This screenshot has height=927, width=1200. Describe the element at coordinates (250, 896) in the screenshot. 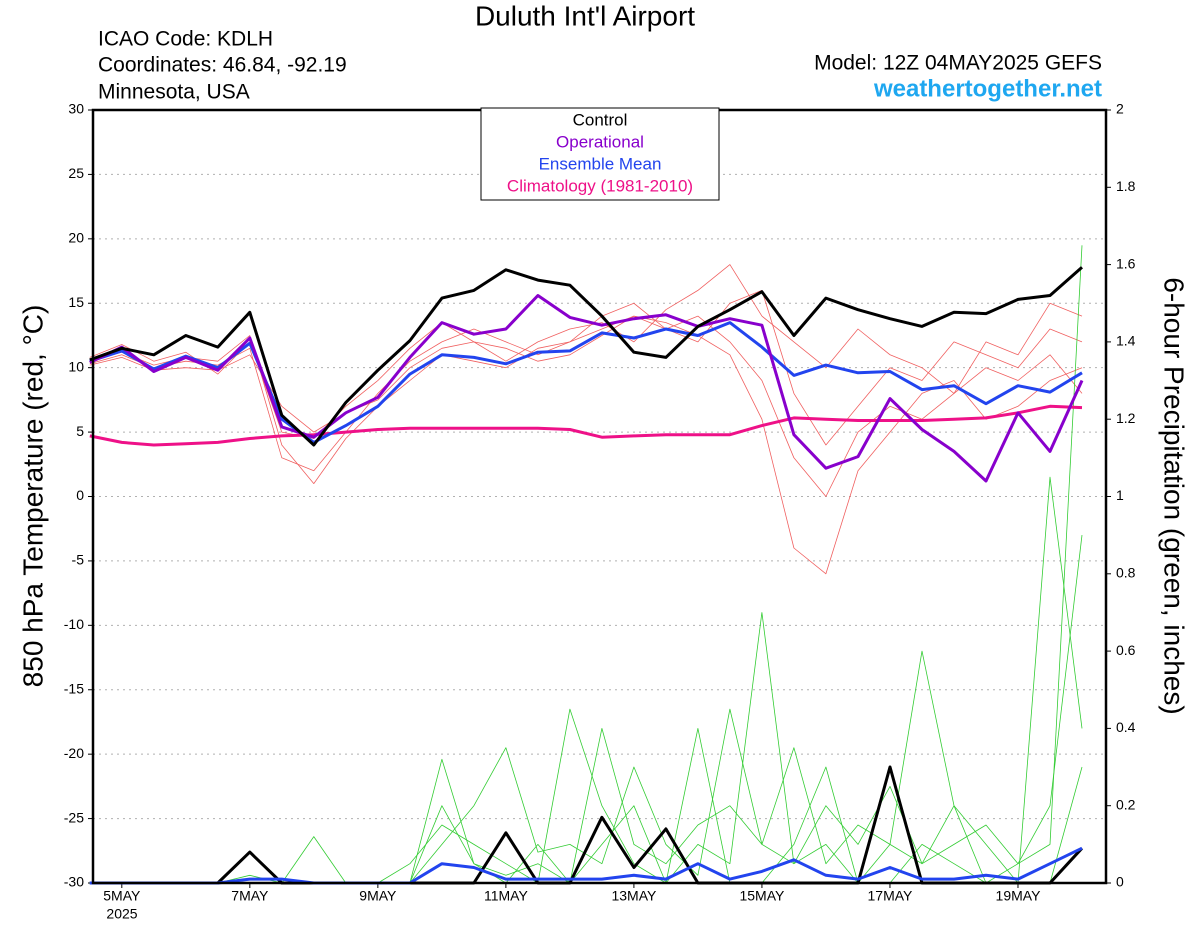

I see `x-tick-label: 7MAY` at that location.